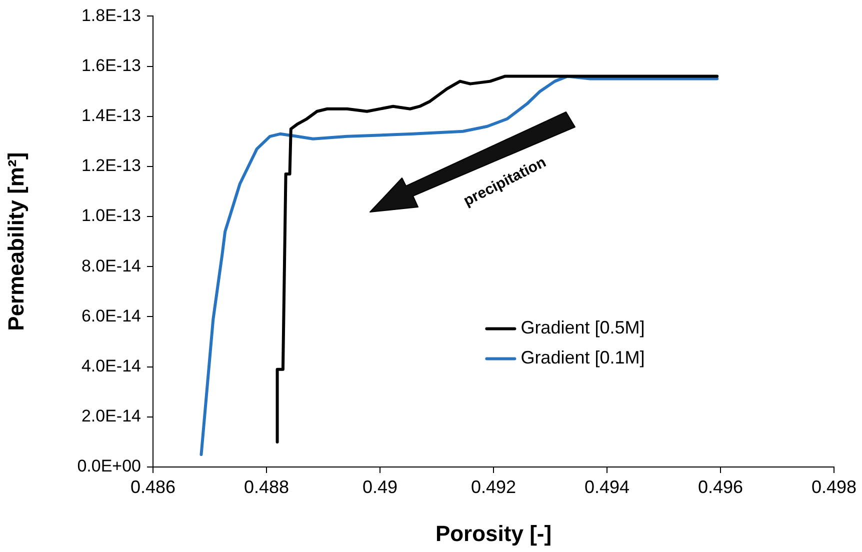 The width and height of the screenshot is (862, 552). What do you see at coordinates (493, 486) in the screenshot?
I see `x-tick-label: 0.492` at bounding box center [493, 486].